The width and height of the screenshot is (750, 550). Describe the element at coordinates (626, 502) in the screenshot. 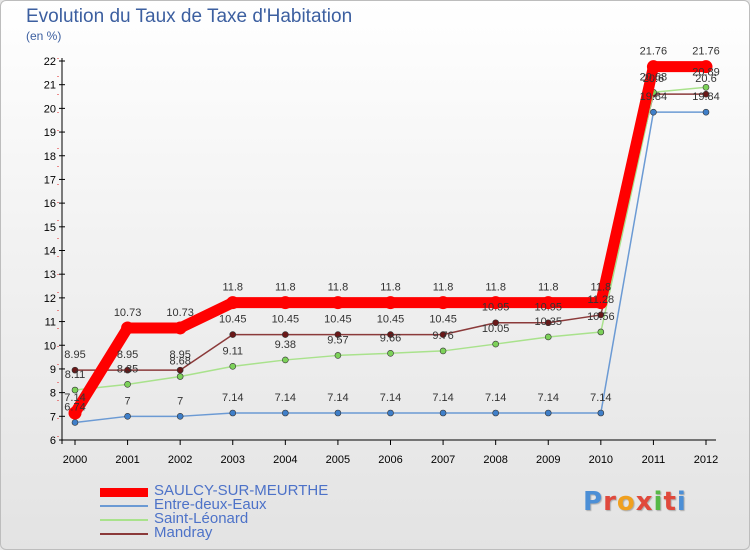

I see `logo-letter: o` at that location.